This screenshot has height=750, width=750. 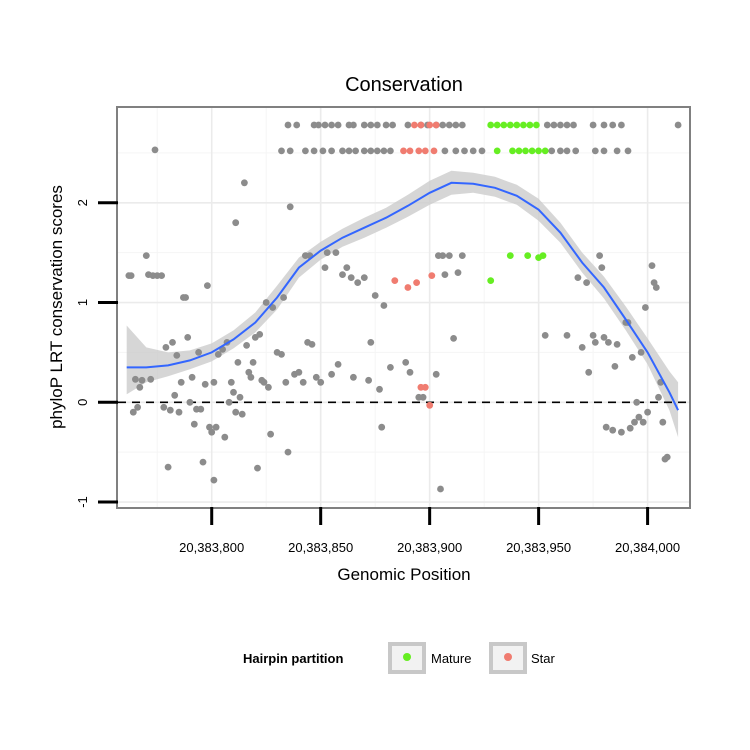 What do you see at coordinates (403, 574) in the screenshot?
I see `x-axis-title: Genomic Position` at bounding box center [403, 574].